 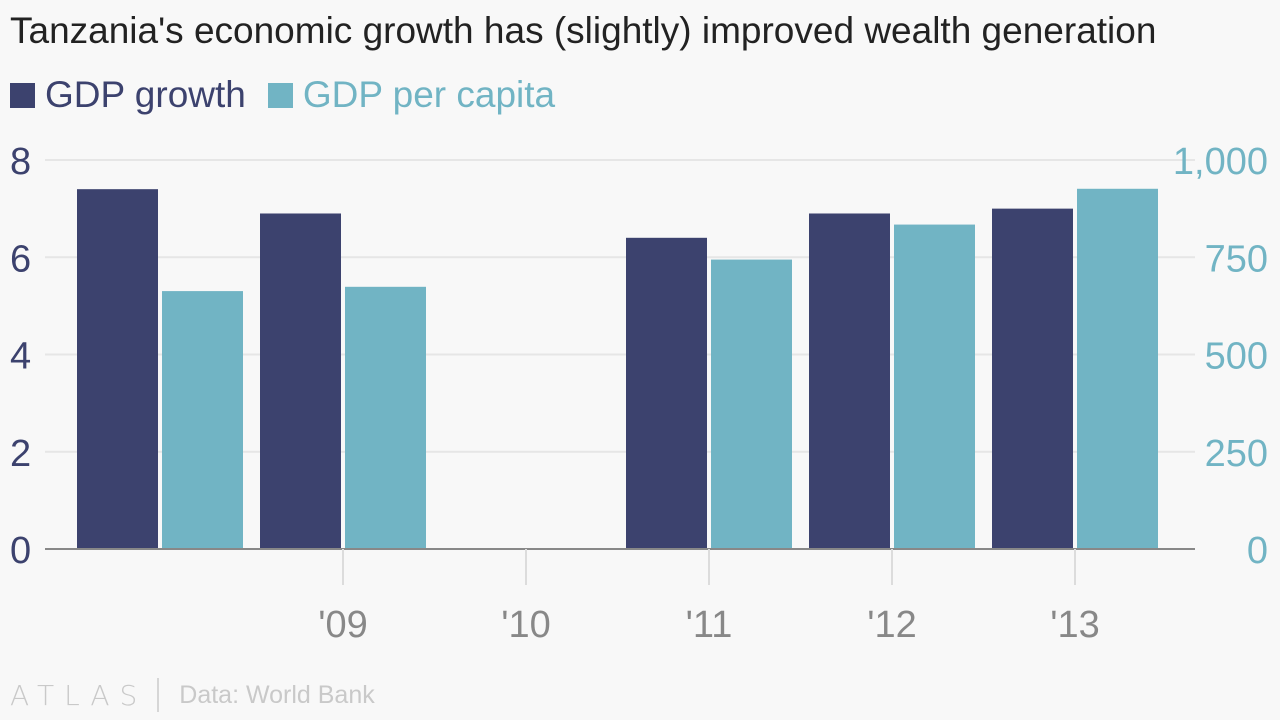 I want to click on y-left-tick-label: 6, so click(x=20, y=259).